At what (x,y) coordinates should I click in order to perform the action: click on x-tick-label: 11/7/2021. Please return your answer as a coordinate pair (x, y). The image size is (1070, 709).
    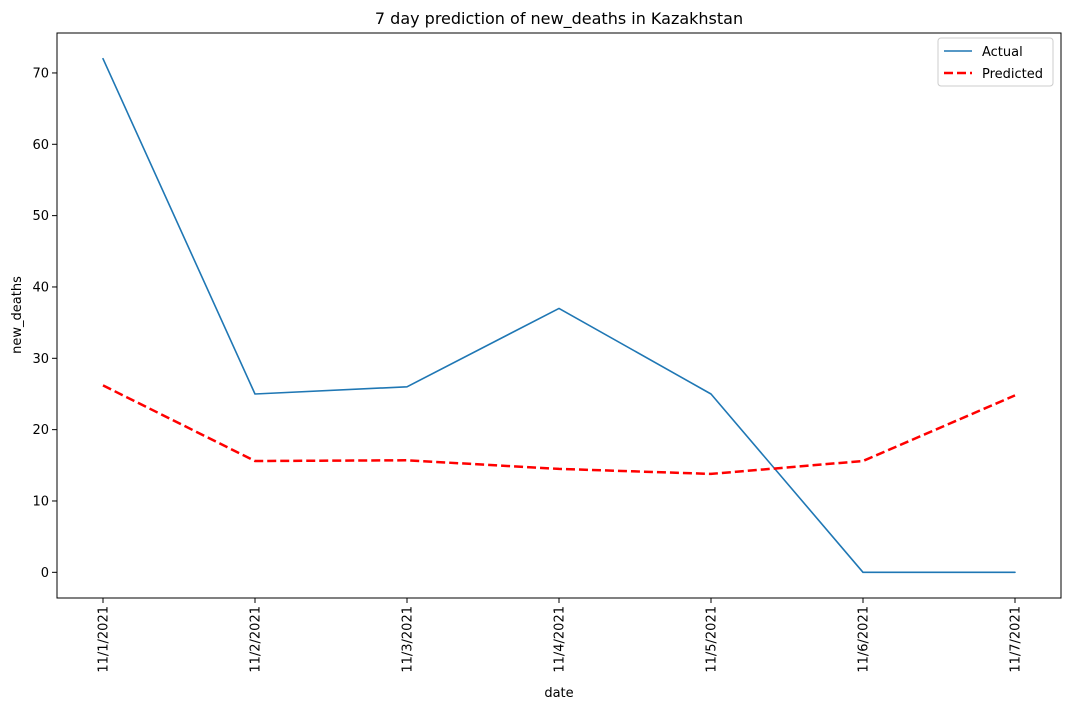
    Looking at the image, I should click on (1016, 639).